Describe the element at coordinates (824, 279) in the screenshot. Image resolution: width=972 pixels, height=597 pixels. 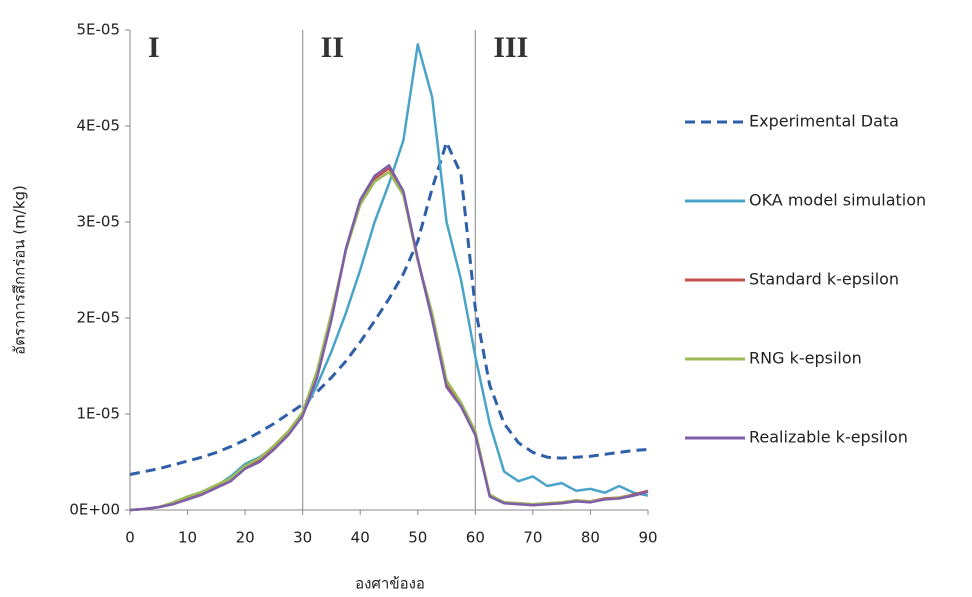
I see `legend-label: Standard k-epsilon` at that location.